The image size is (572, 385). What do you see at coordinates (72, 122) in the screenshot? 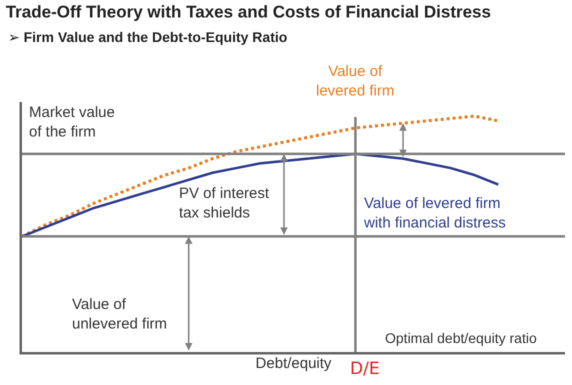
I see `y-axis-title: Market value of the firm` at bounding box center [72, 122].